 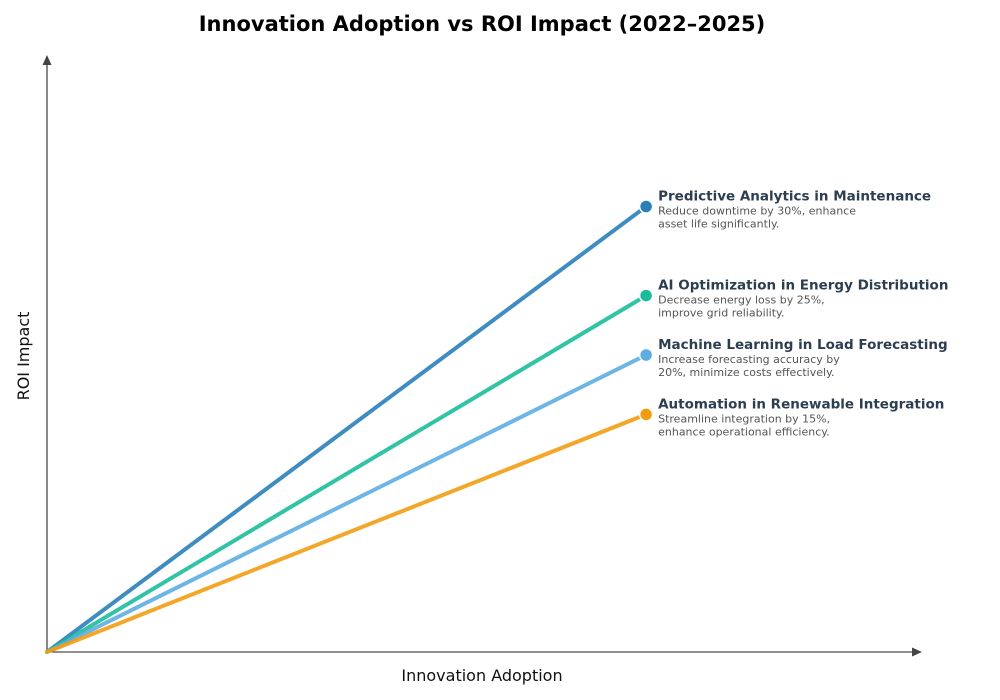 I want to click on y-axis-arrow, so click(x=47, y=60).